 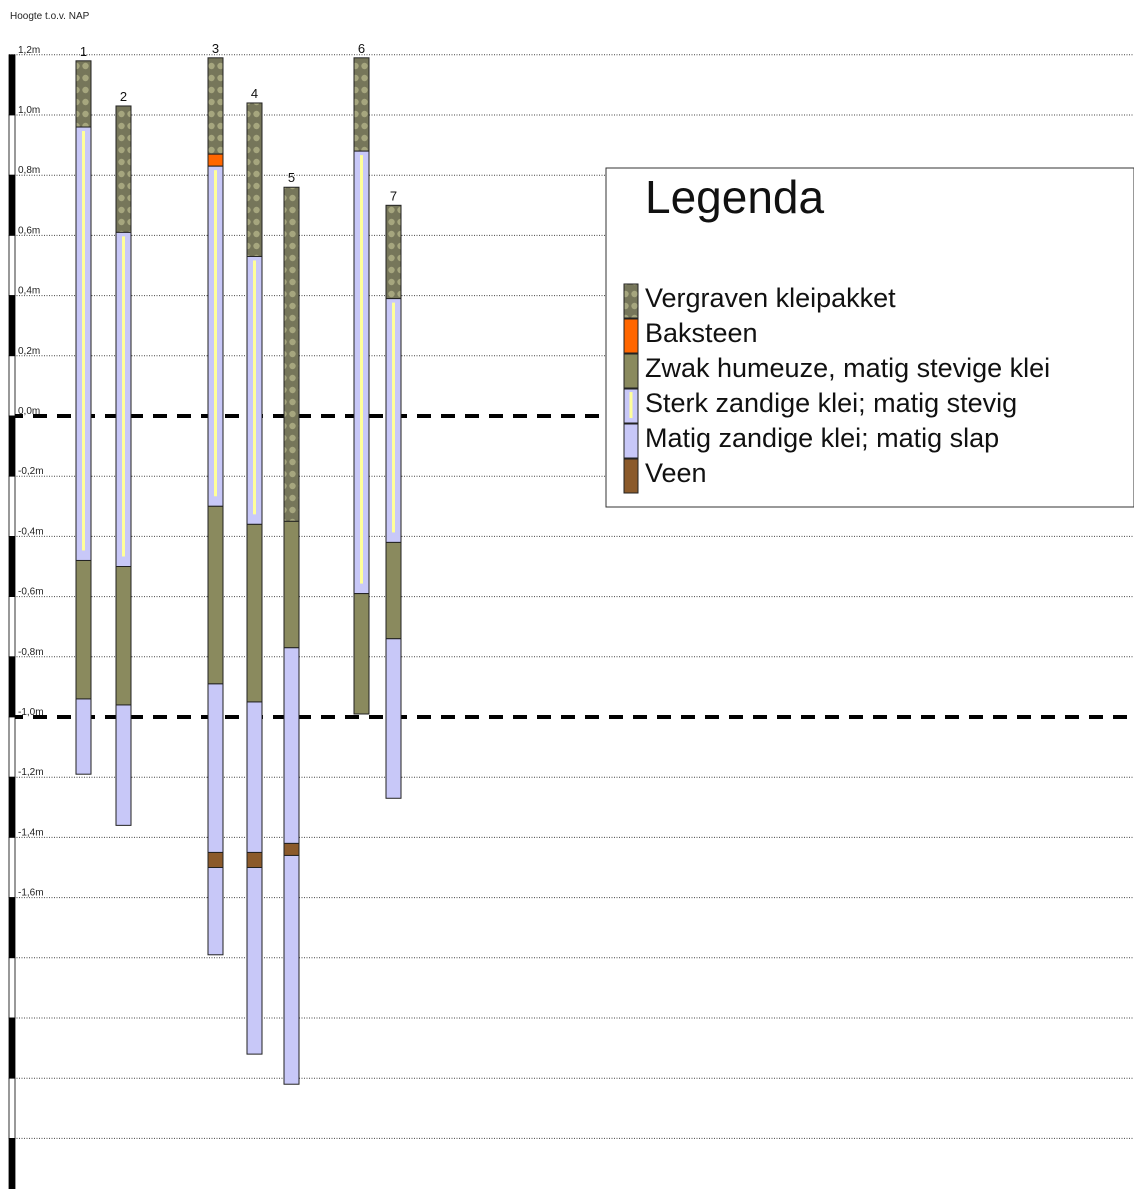 I want to click on tick-label: 0,8m, so click(x=29, y=170).